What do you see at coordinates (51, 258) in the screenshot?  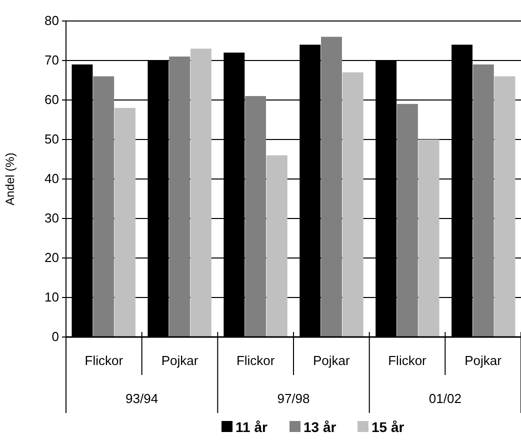 I see `y-tick-label: 20` at bounding box center [51, 258].